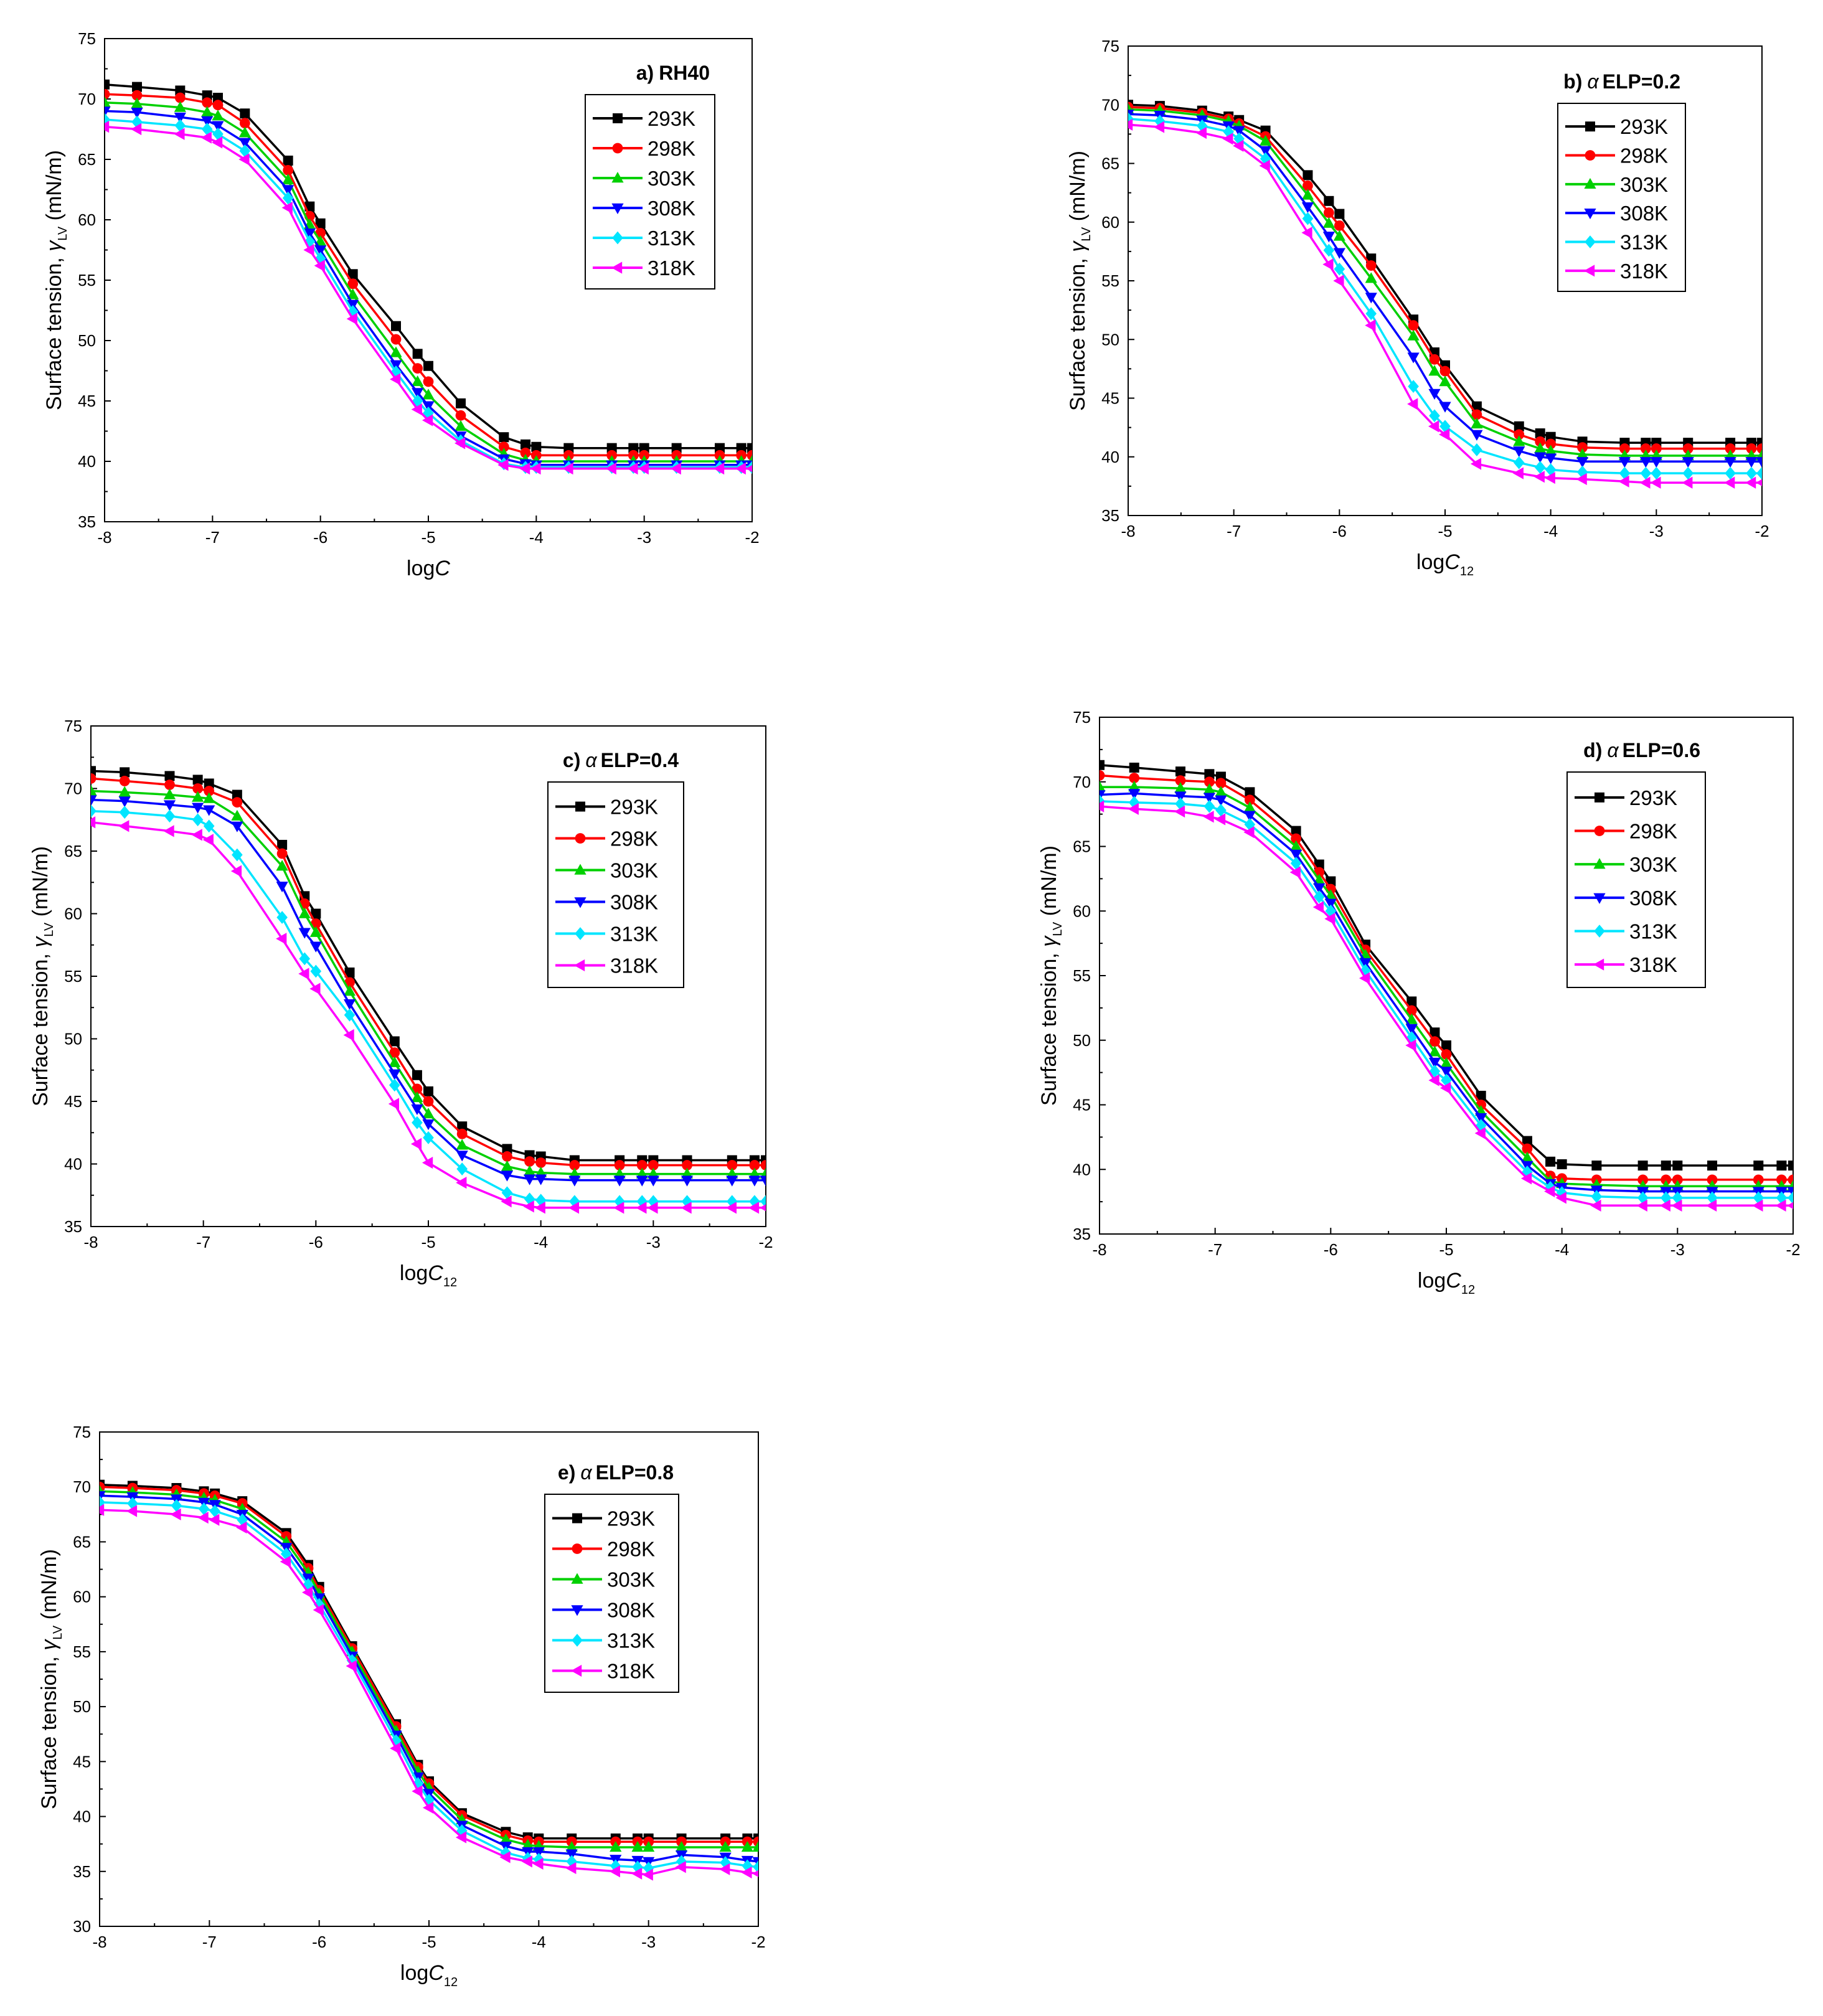 Image resolution: width=1823 pixels, height=2016 pixels. I want to click on plot-area, so click(1445, 294).